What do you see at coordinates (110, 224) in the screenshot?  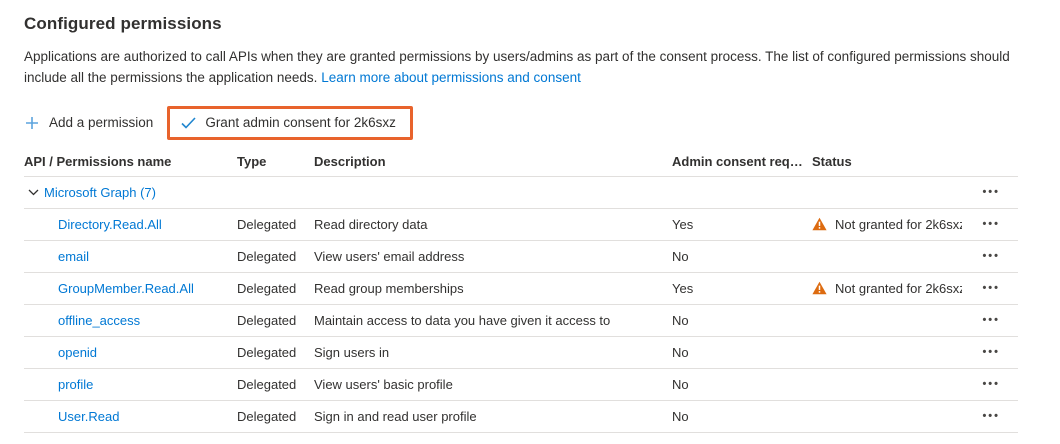 I see `permission-link: Directory.Read.All` at bounding box center [110, 224].